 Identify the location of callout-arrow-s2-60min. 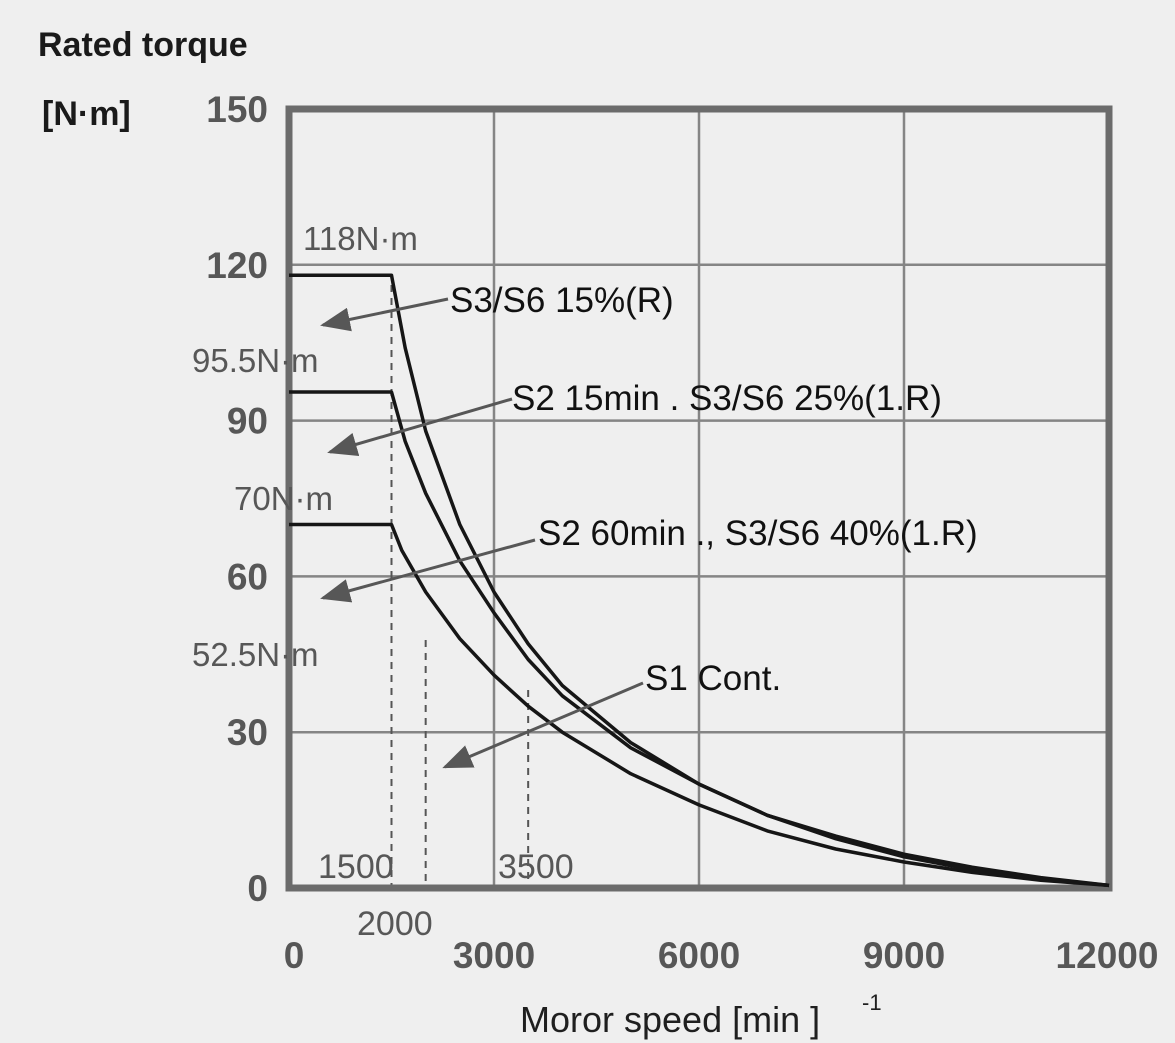
(428, 570).